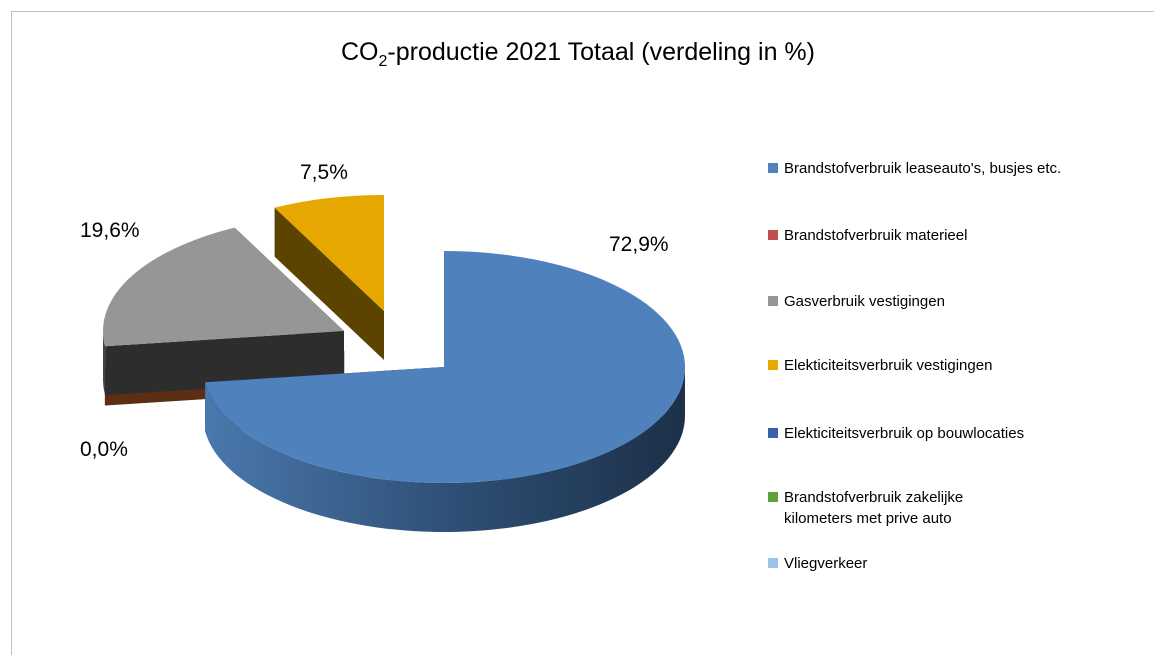 The width and height of the screenshot is (1156, 655). I want to click on legend-label-1: Brandstofverbruik materieel, so click(876, 235).